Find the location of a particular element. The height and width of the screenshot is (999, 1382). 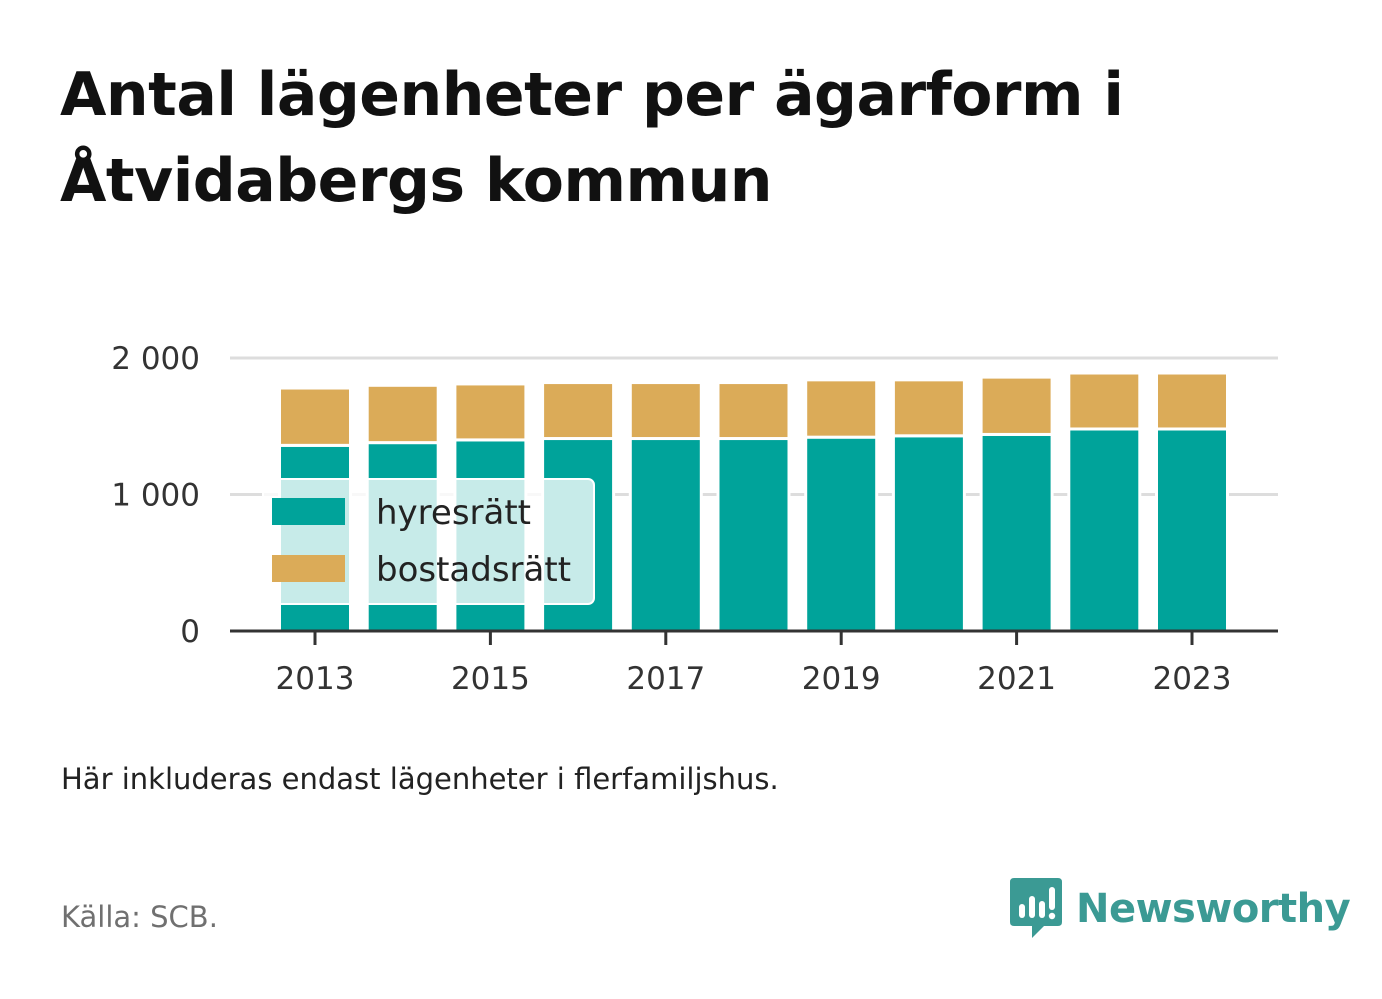

x-tick-label: 2023 is located at coordinates (1192, 679).